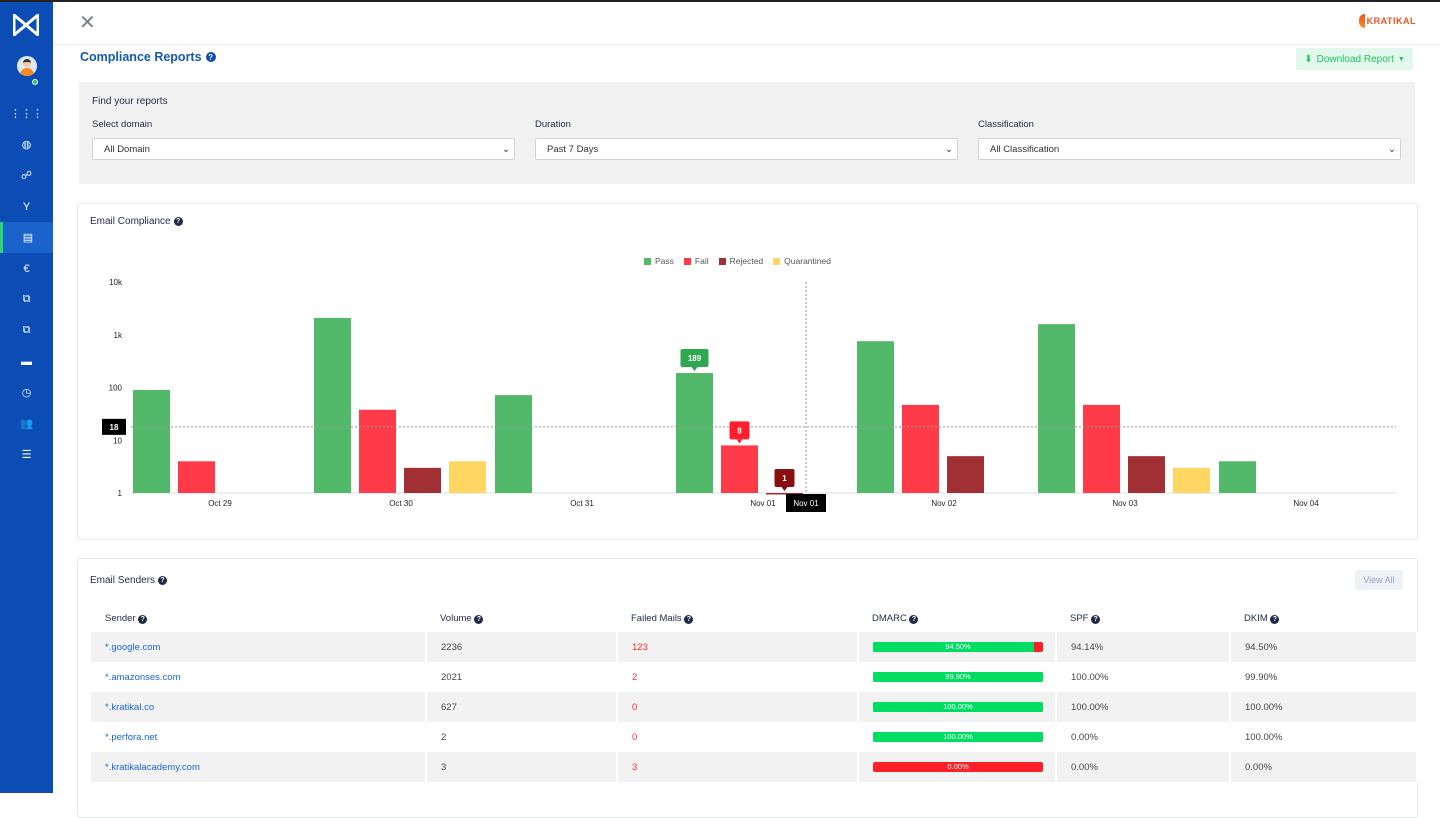  What do you see at coordinates (303, 149) in the screenshot?
I see `domain-select: All Domain ⌄` at bounding box center [303, 149].